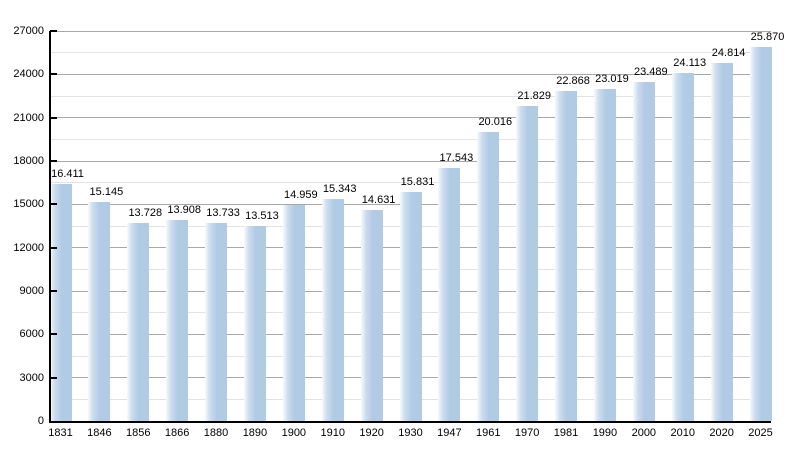 This screenshot has width=800, height=450. I want to click on bar-value-label: 24.814, so click(728, 52).